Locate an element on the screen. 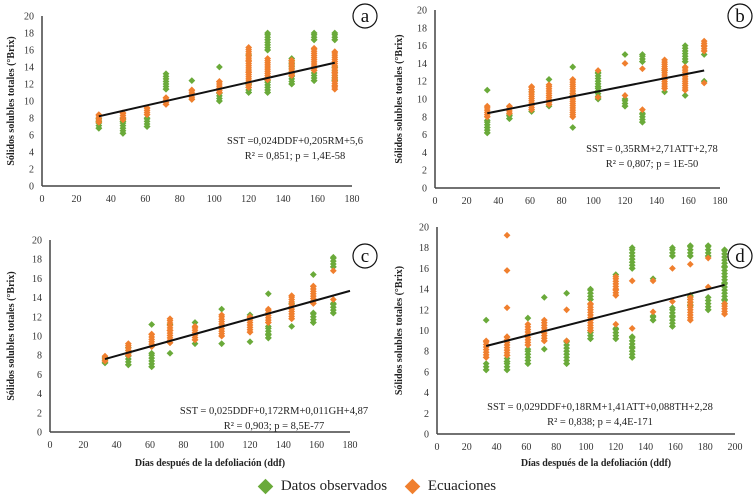  x-tick-label: 100 is located at coordinates (586, 447).